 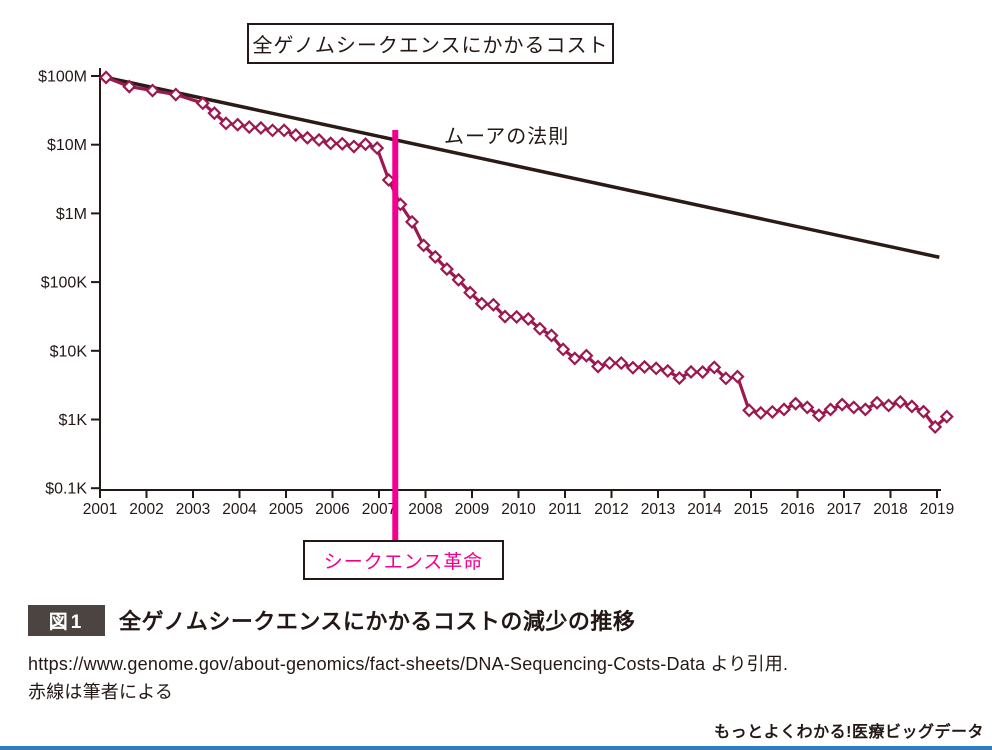 What do you see at coordinates (937, 509) in the screenshot?
I see `x-tick-label: 2019` at bounding box center [937, 509].